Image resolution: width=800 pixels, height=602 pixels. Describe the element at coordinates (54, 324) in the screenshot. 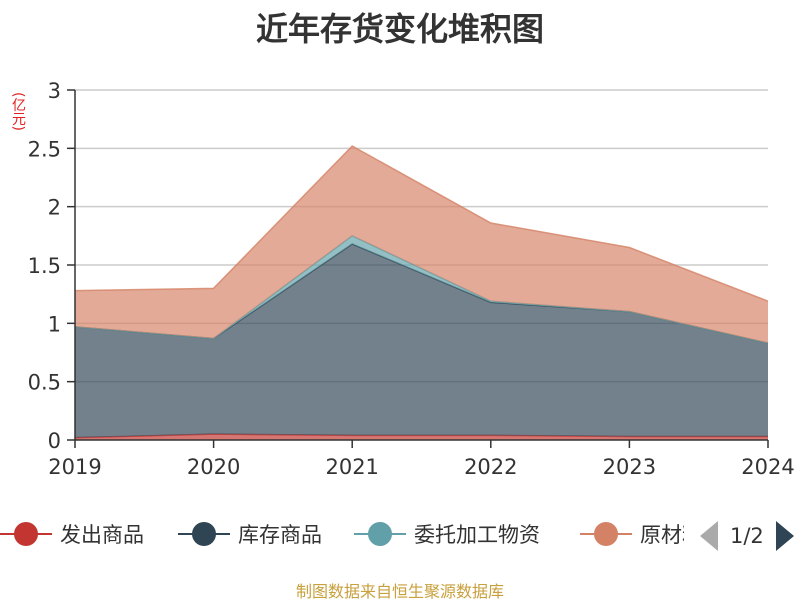

I see `y-tick-label: 1` at that location.